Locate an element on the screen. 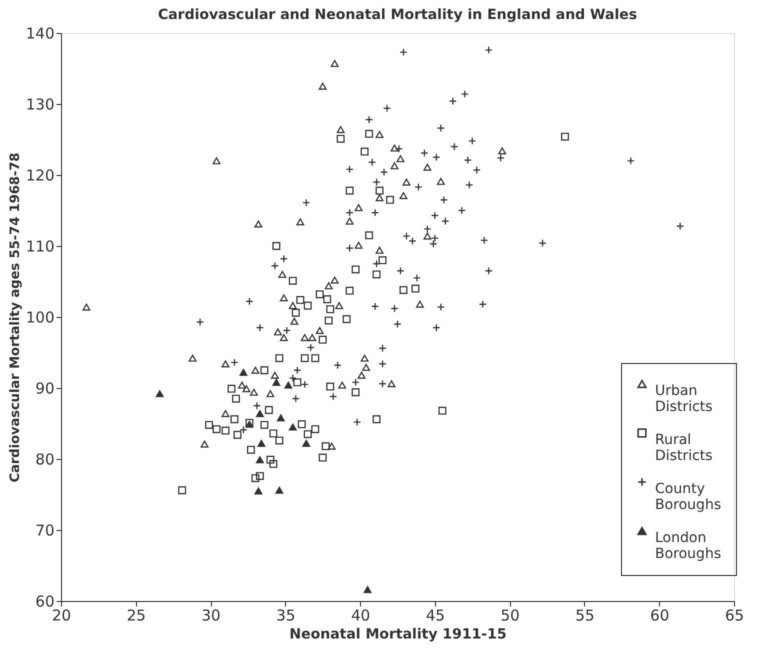 Image resolution: width=758 pixels, height=649 pixels. y-tick-label: 60 is located at coordinates (44, 601).